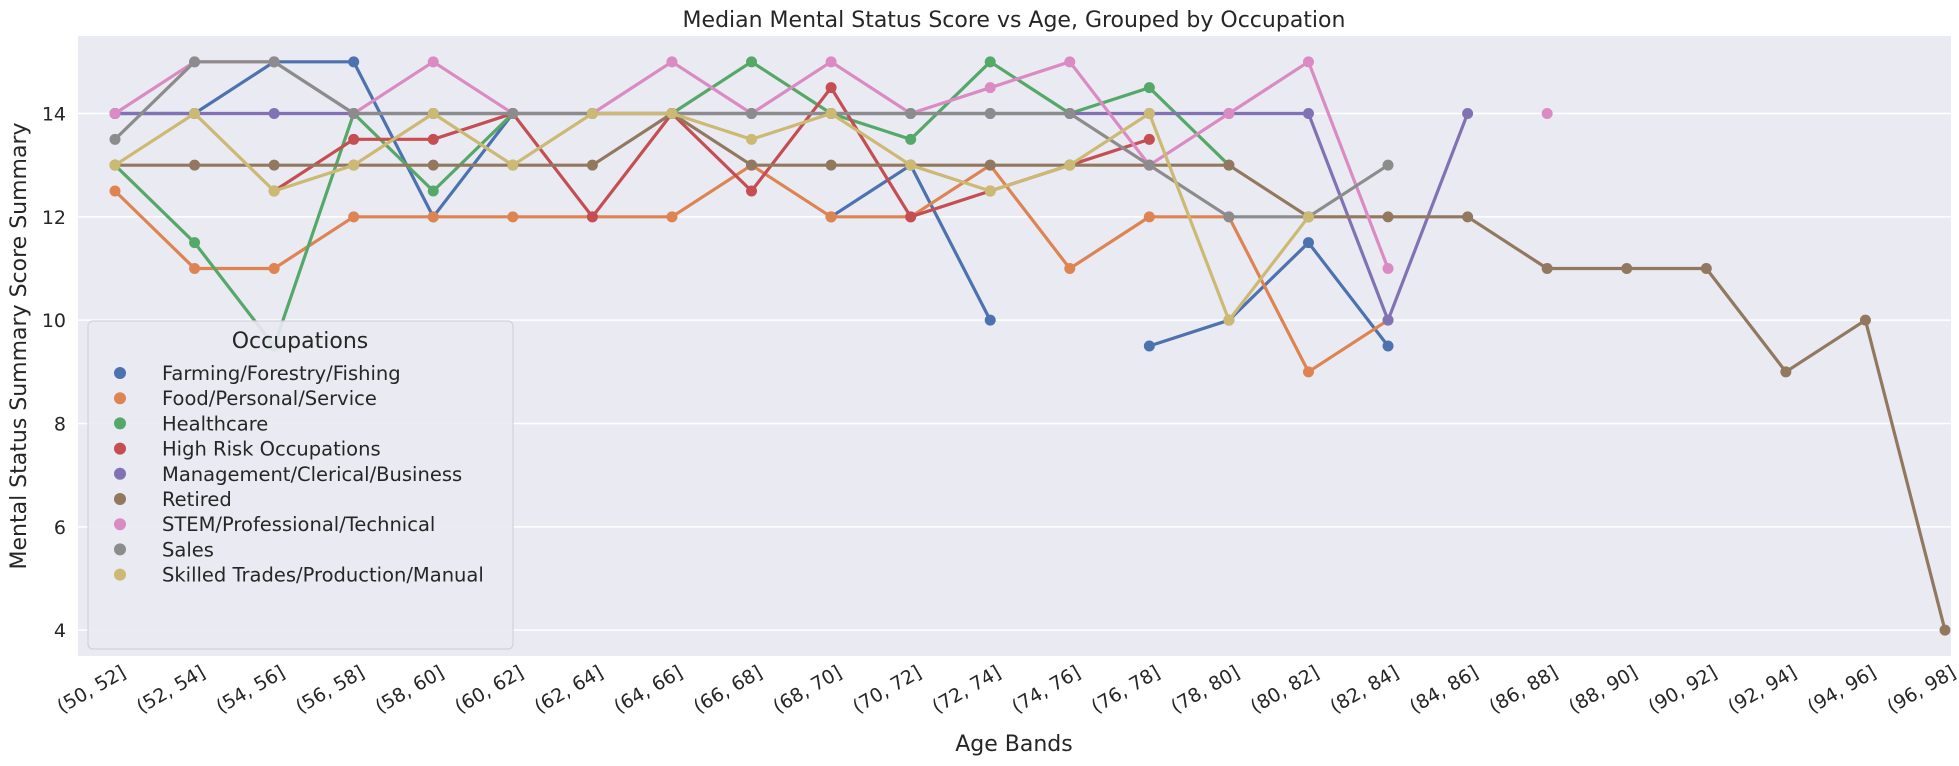 The image size is (1959, 766). Describe the element at coordinates (188, 549) in the screenshot. I see `legend-label: Sales` at that location.